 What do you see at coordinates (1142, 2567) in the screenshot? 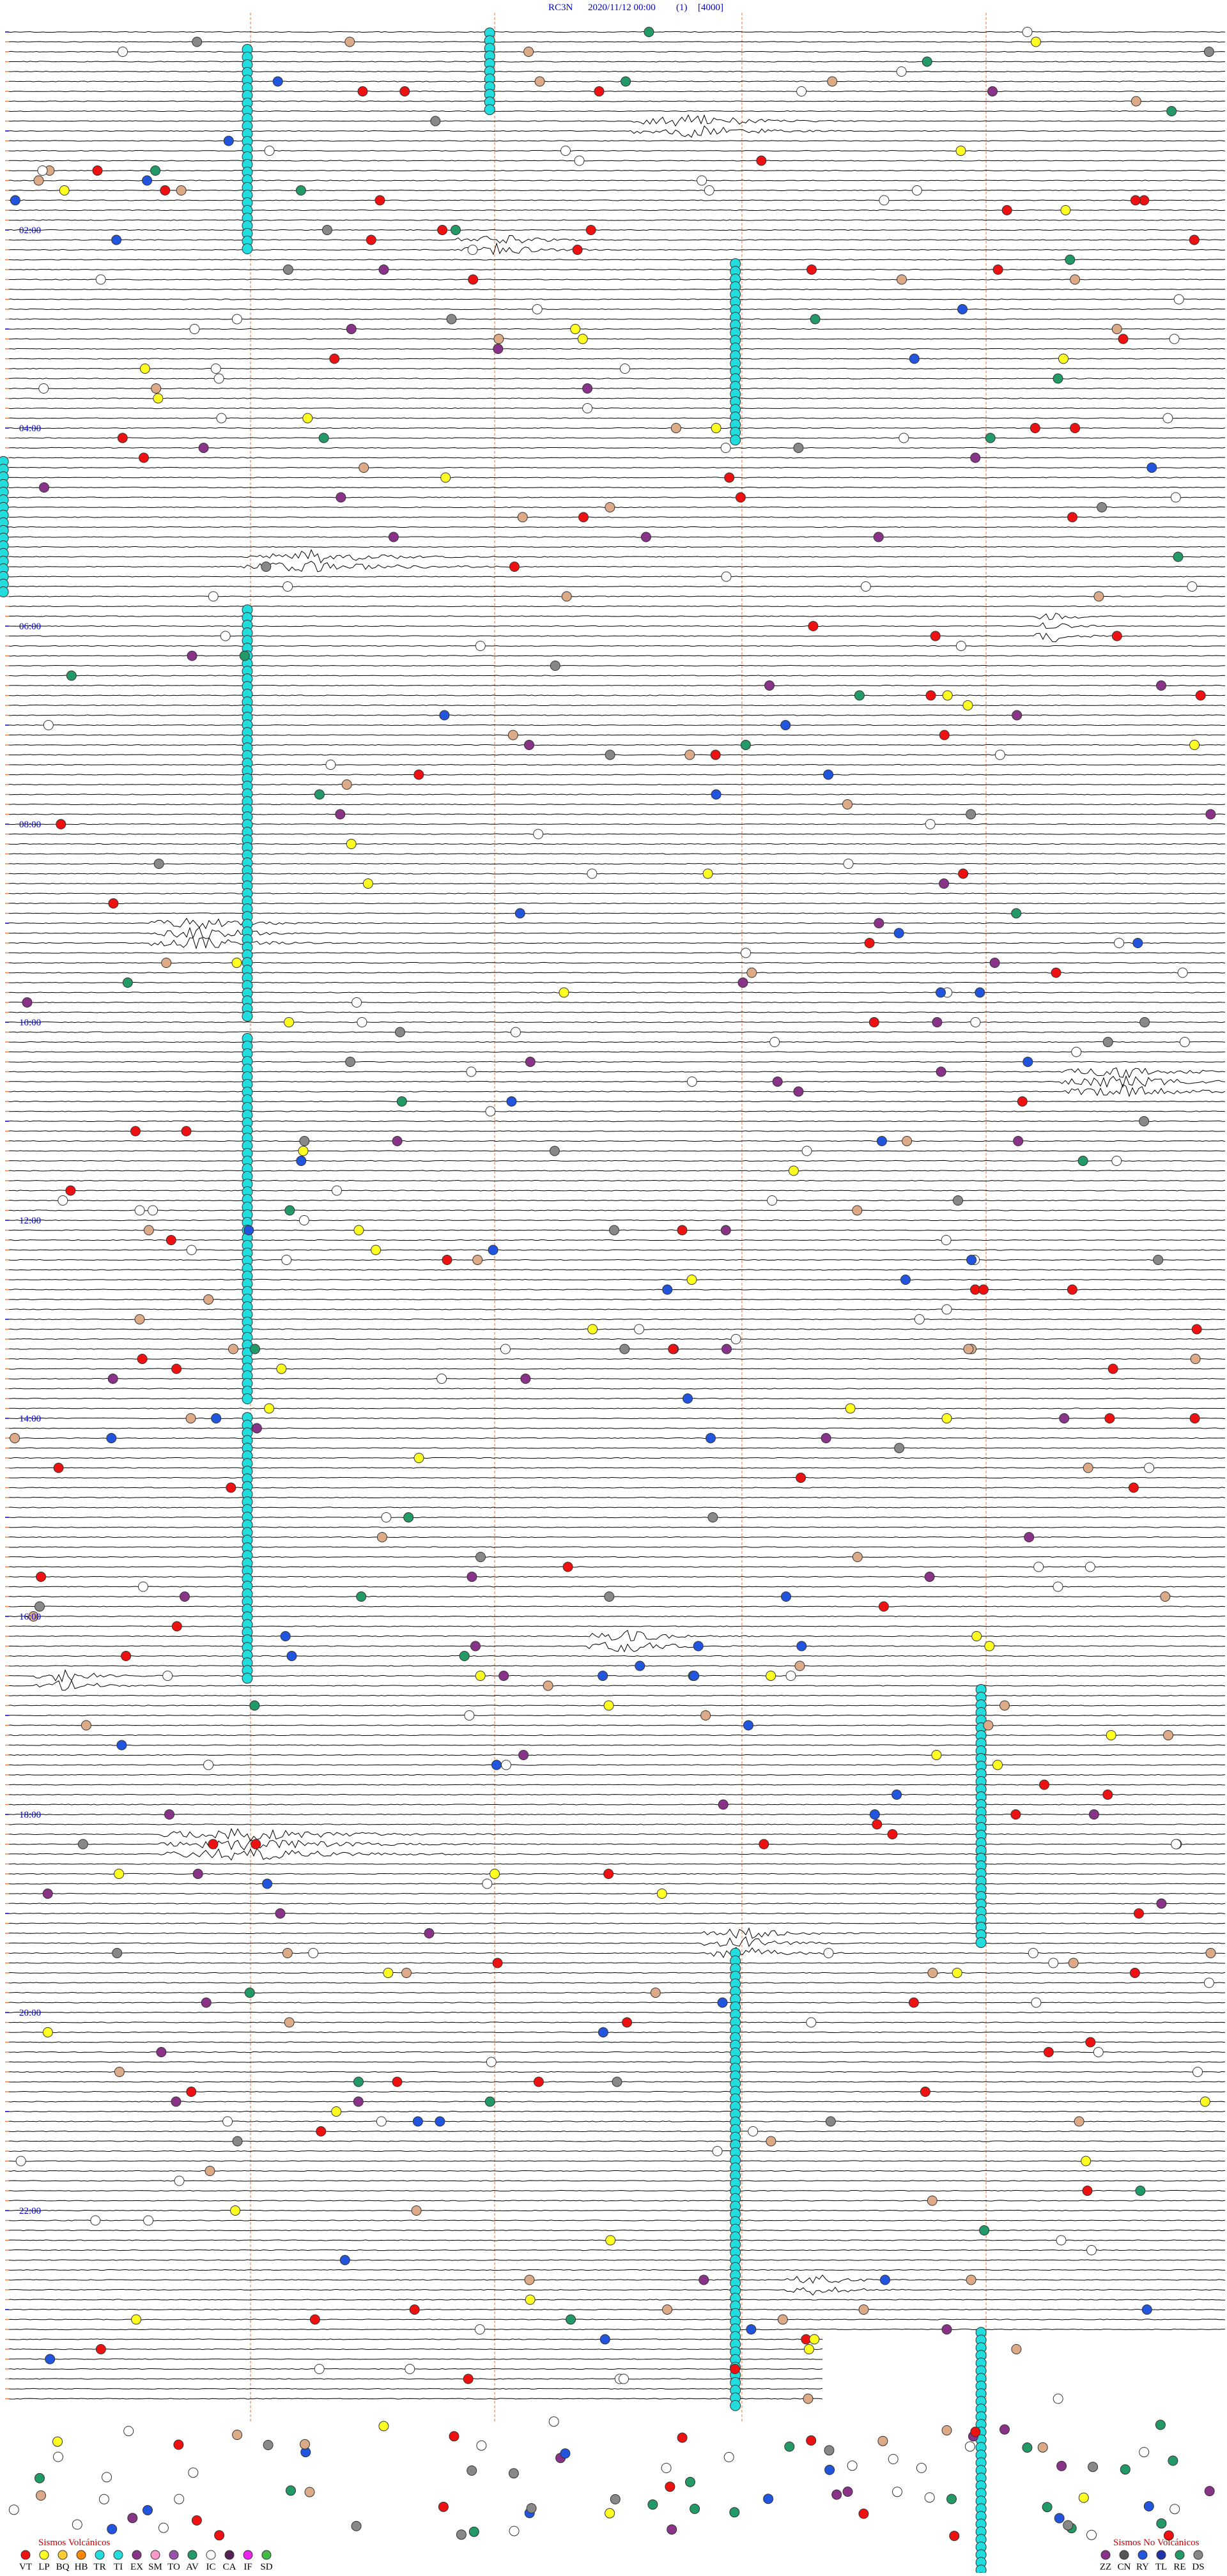
I see `legend-code: RY` at bounding box center [1142, 2567].